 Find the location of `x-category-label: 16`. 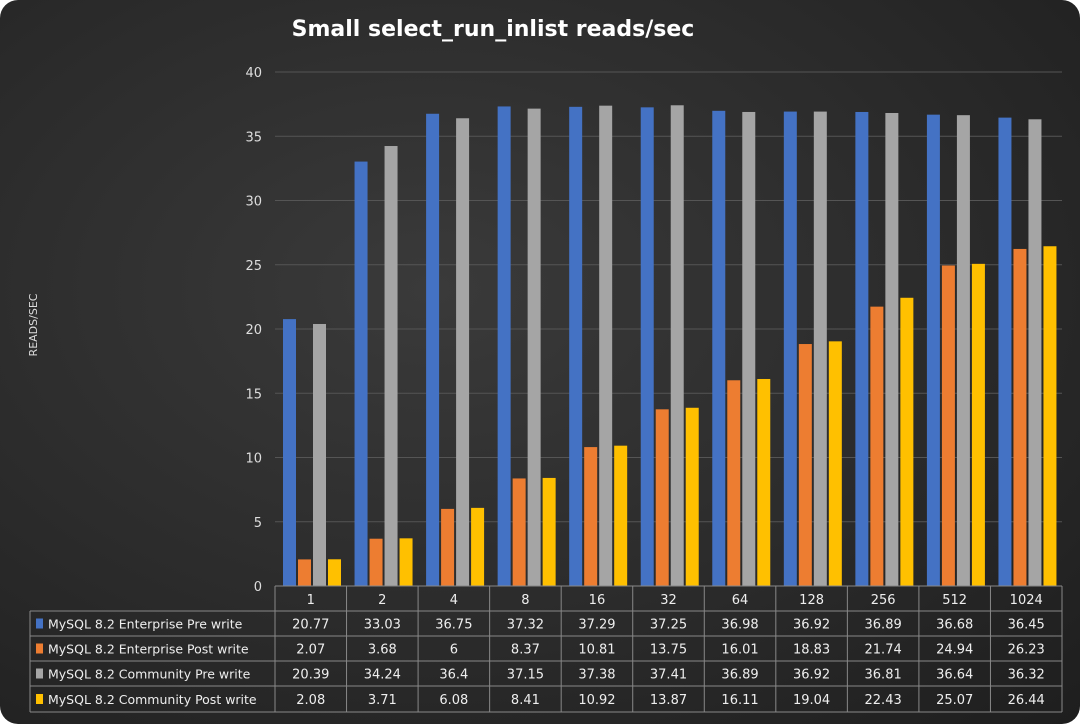

x-category-label: 16 is located at coordinates (597, 600).